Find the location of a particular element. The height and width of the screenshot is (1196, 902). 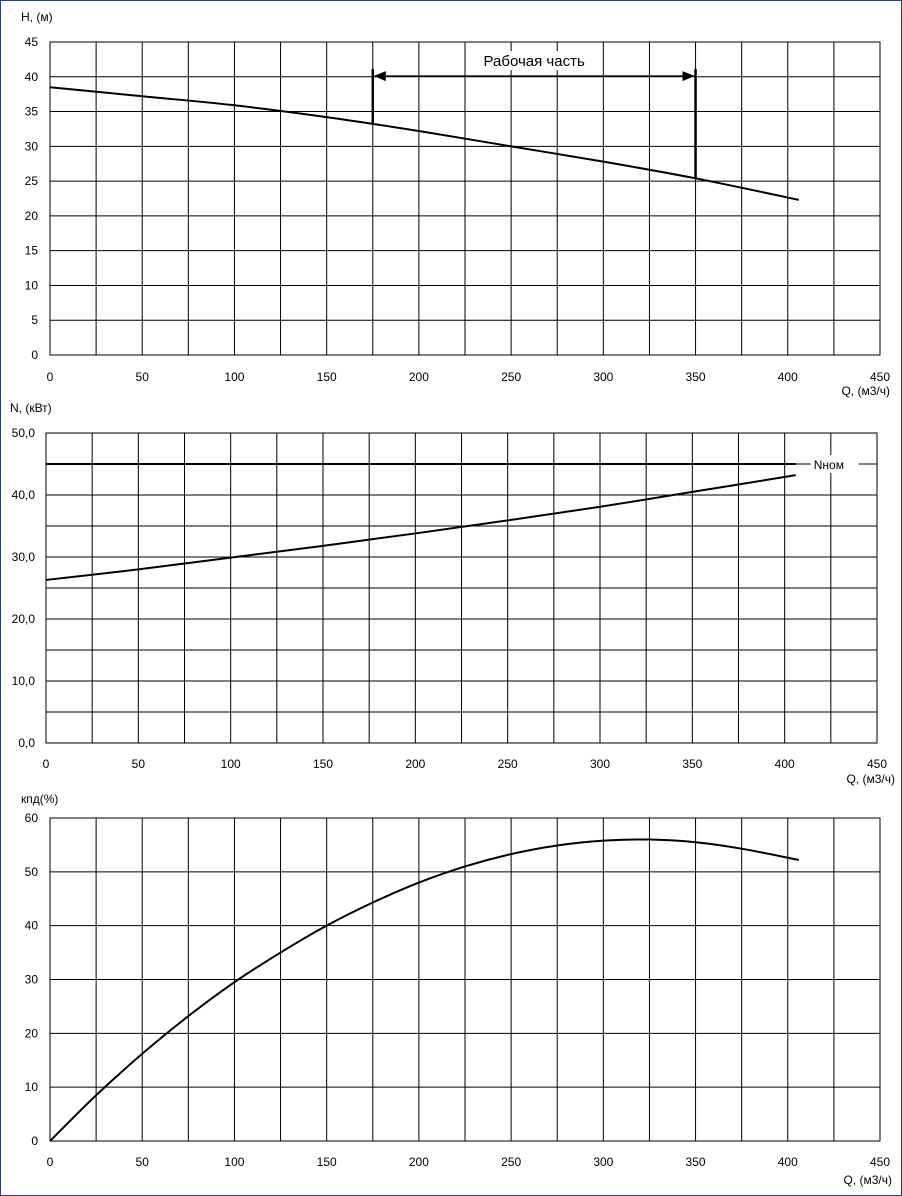

series-label-bg is located at coordinates (834, 464).